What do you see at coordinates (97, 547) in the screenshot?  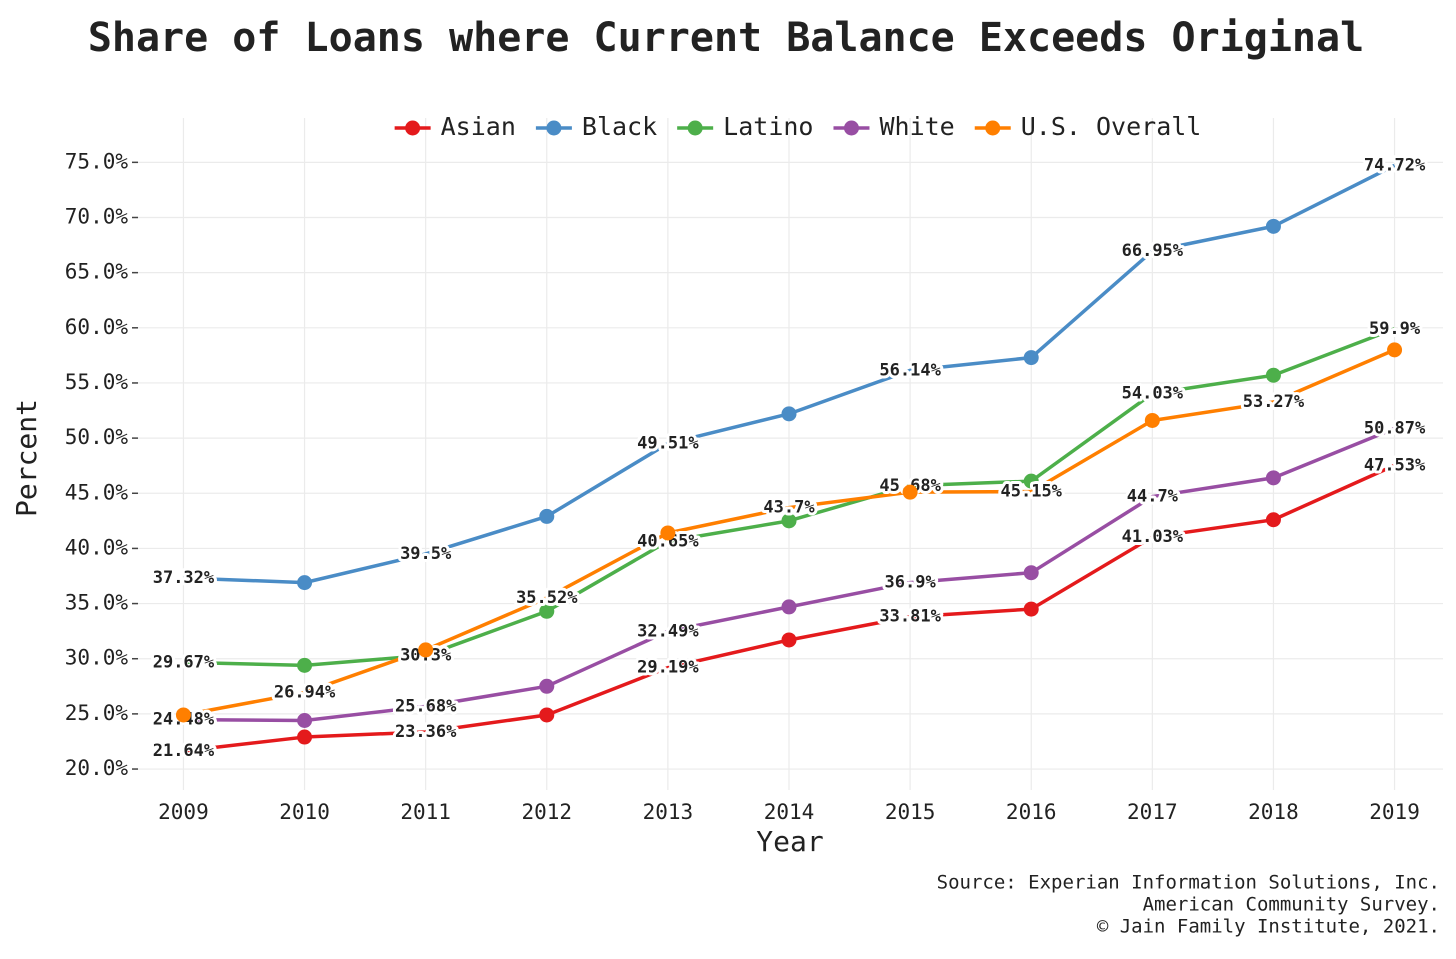 I see `y-tick-label: 40.0%` at bounding box center [97, 547].